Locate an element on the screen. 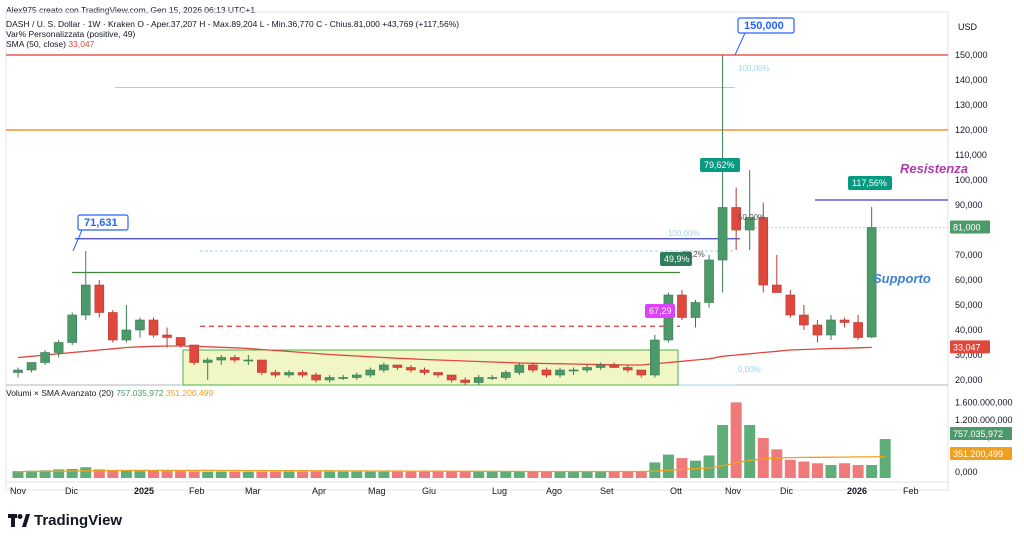 The width and height of the screenshot is (1024, 539). last-price-tag: 81,000 is located at coordinates (967, 228).